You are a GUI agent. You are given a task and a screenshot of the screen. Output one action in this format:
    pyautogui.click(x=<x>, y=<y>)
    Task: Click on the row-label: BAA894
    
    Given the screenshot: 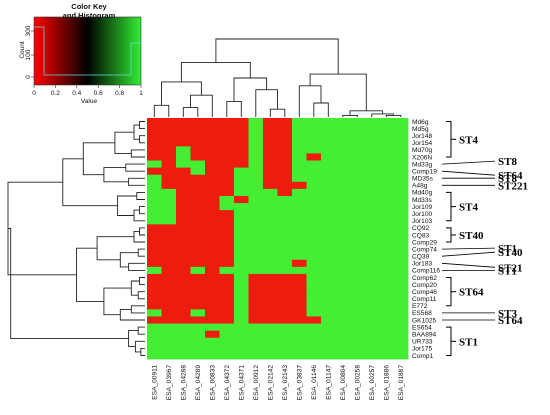 What is the action you would take?
    pyautogui.click(x=424, y=334)
    